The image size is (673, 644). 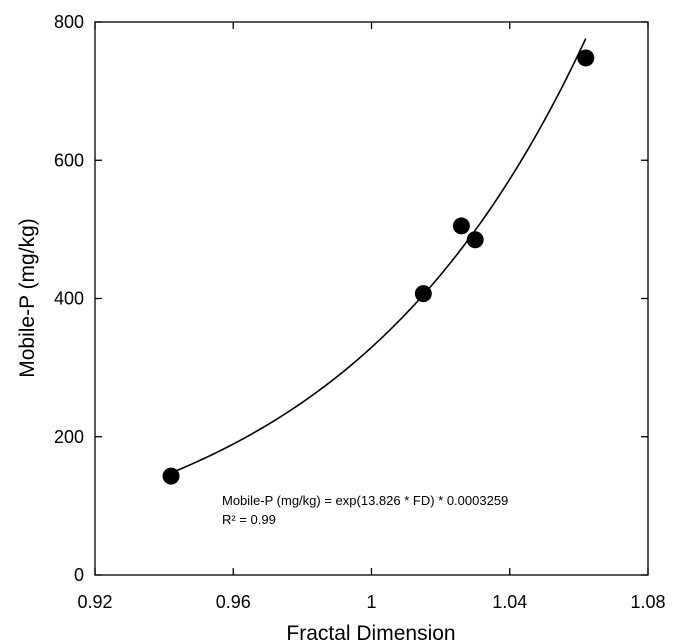 I want to click on x-tick-label: 1, so click(x=371, y=602).